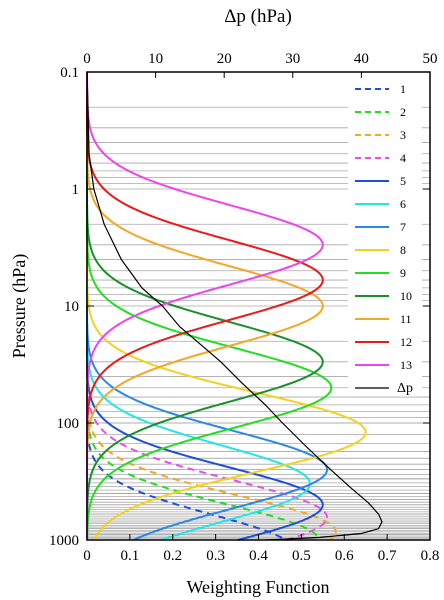 The height and width of the screenshot is (600, 444). What do you see at coordinates (403, 273) in the screenshot?
I see `legend-label: 9` at bounding box center [403, 273].